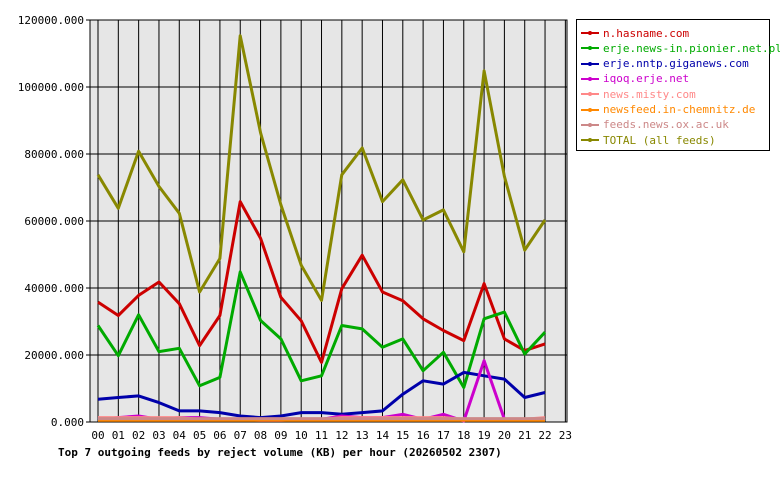 The height and width of the screenshot is (480, 780). I want to click on legend-item: n.hasname.com, so click(635, 33).